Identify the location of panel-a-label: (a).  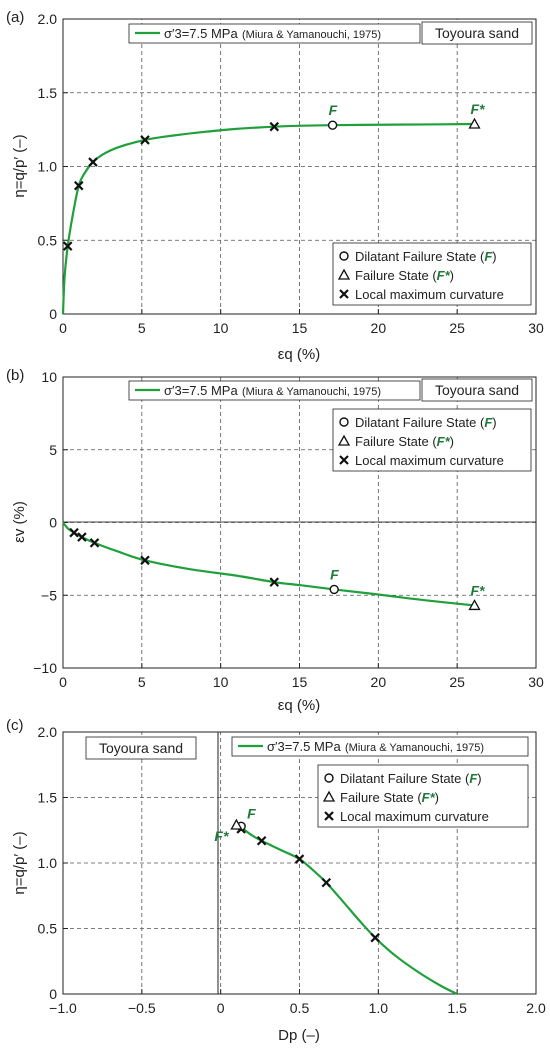
(15, 17).